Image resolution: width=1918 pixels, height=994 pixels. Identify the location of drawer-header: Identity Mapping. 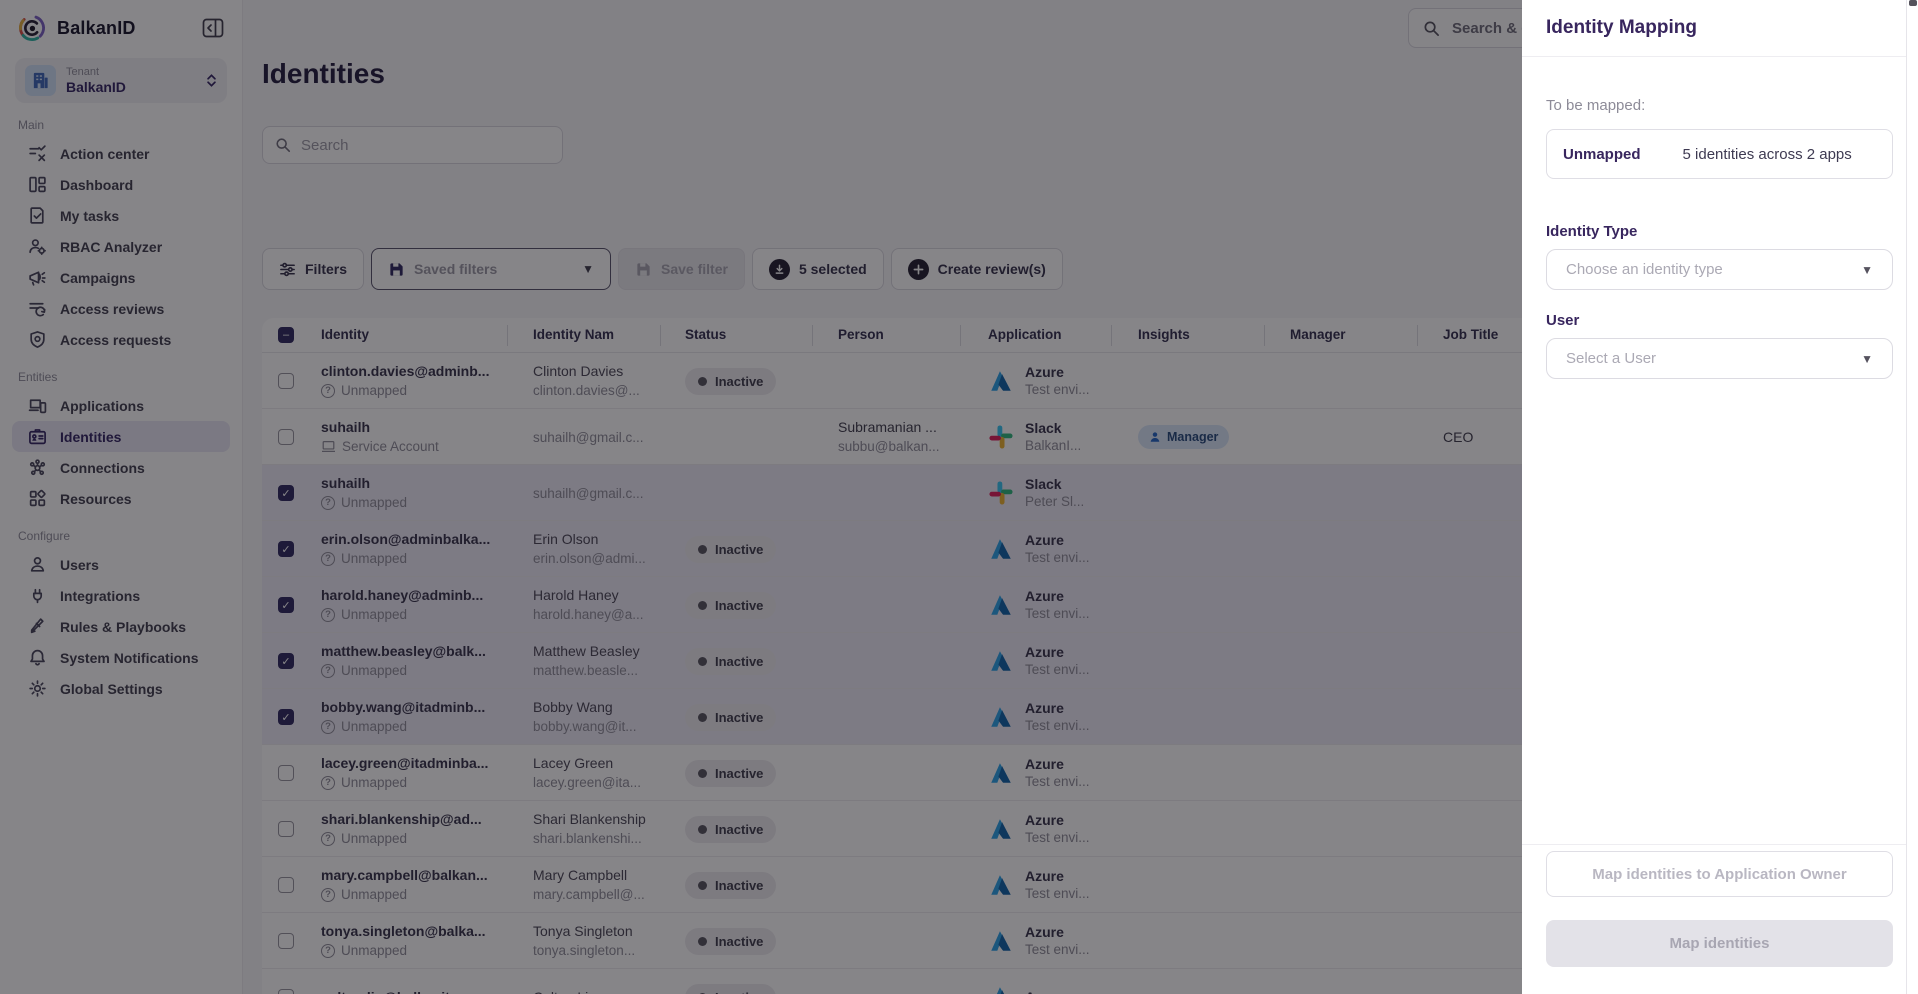
(1720, 28).